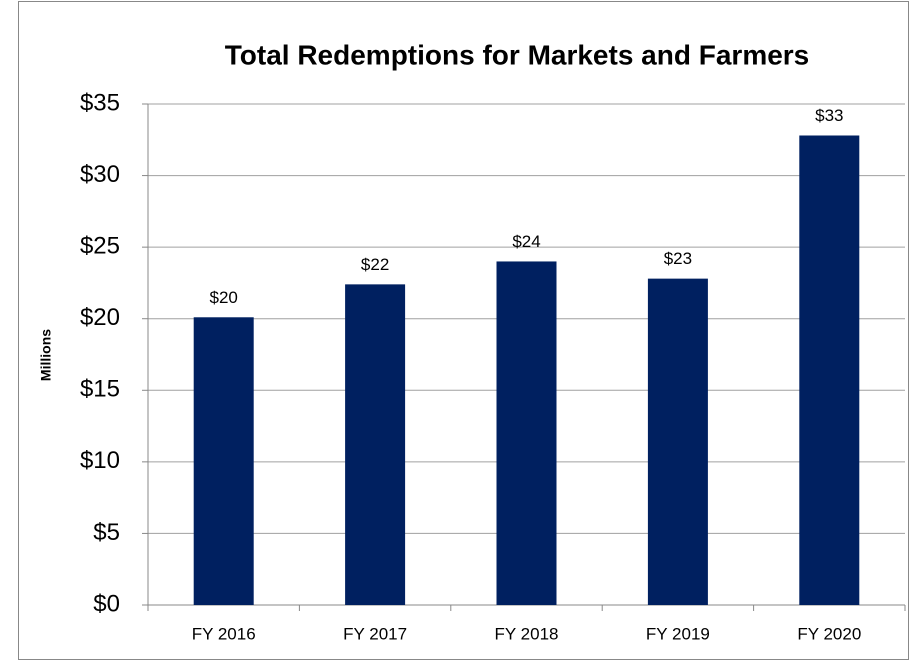 Image resolution: width=911 pixels, height=661 pixels. What do you see at coordinates (100, 317) in the screenshot?
I see `y-tick-label: $20` at bounding box center [100, 317].